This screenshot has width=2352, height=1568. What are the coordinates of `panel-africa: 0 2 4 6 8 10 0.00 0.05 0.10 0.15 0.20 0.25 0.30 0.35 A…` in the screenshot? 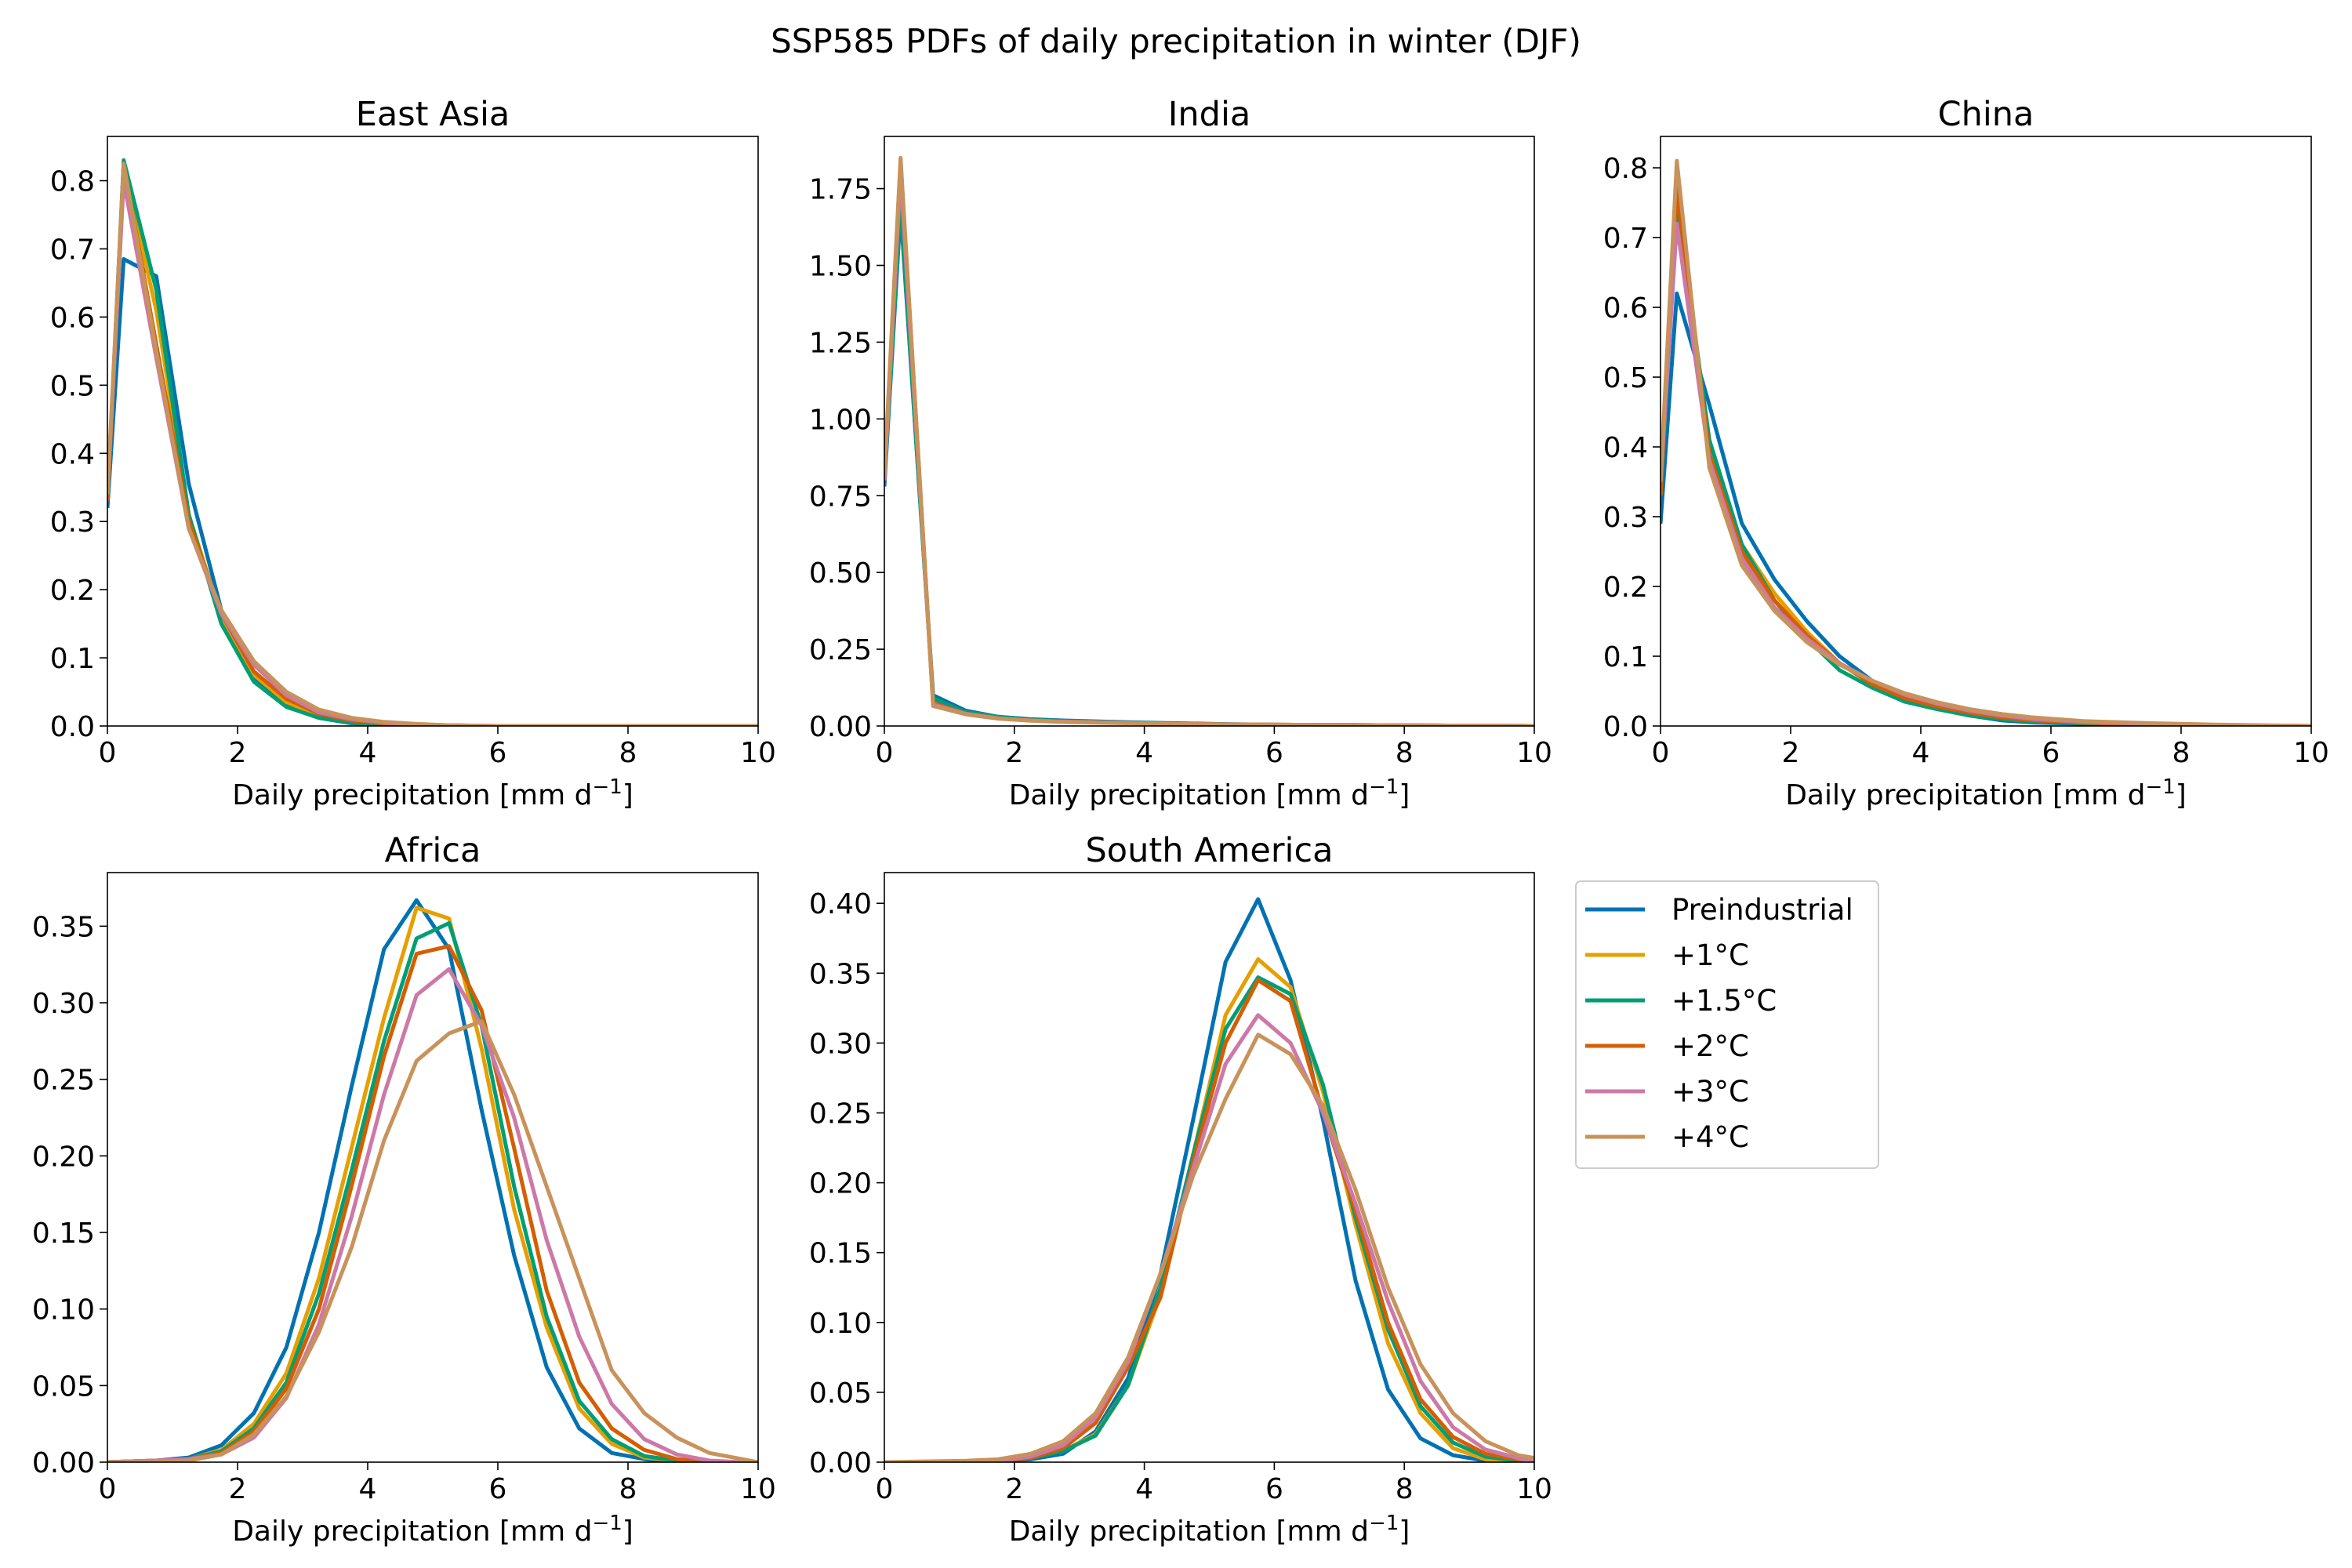 It's located at (404, 1189).